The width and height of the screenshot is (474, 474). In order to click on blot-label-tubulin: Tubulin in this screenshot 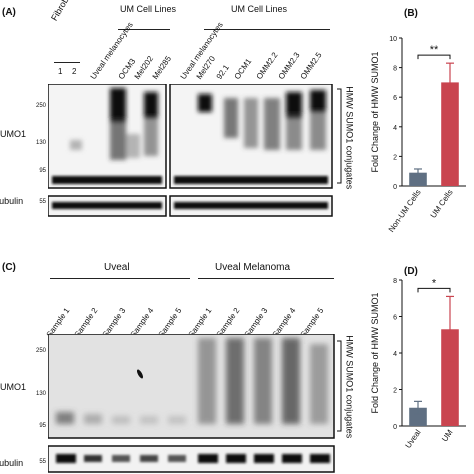, I will do `click(12, 201)`.